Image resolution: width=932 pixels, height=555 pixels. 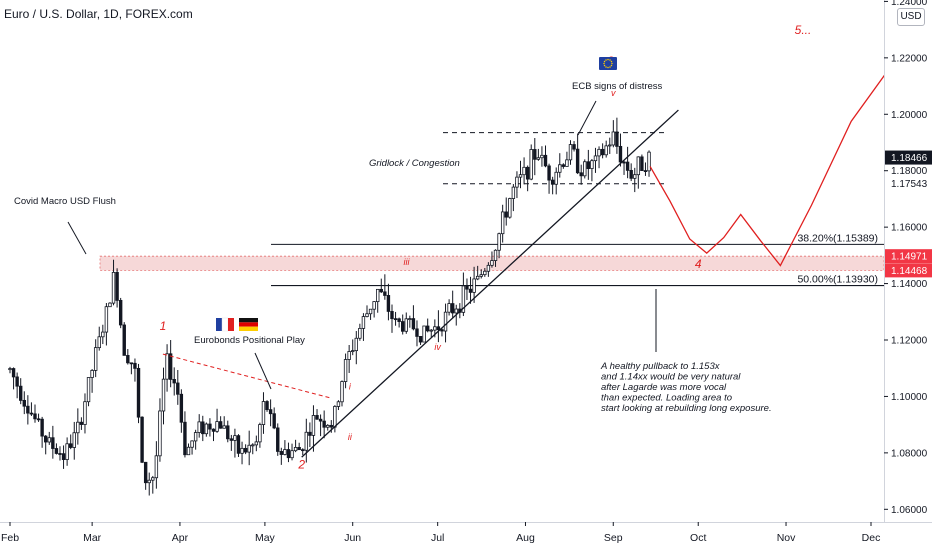 I want to click on annotation-note-line: than expected. Loading area to, so click(x=666, y=398).